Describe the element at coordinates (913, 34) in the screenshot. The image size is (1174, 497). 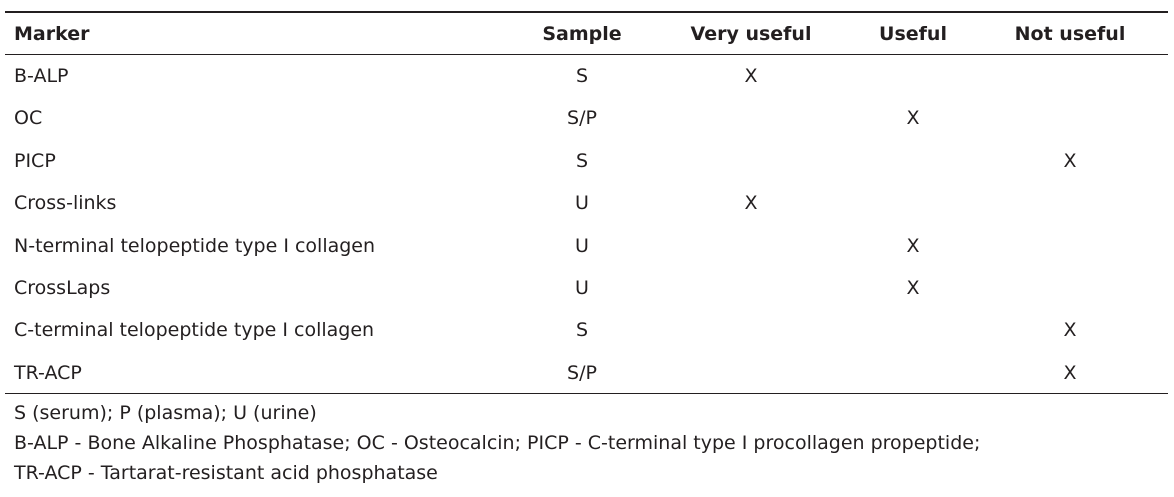
I see `header-cell: Useful` at that location.